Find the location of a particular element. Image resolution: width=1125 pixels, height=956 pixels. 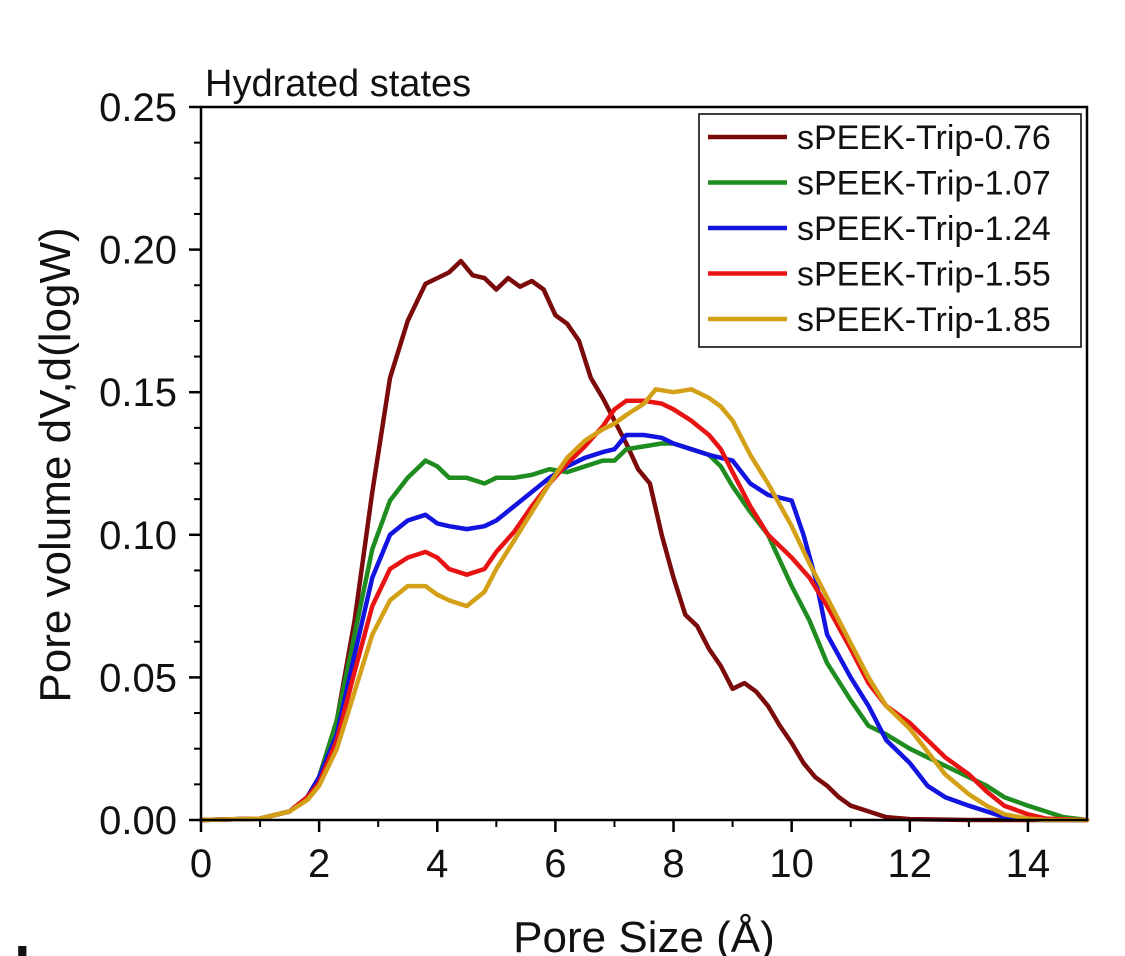

x-tick-label: 10 is located at coordinates (791, 864).